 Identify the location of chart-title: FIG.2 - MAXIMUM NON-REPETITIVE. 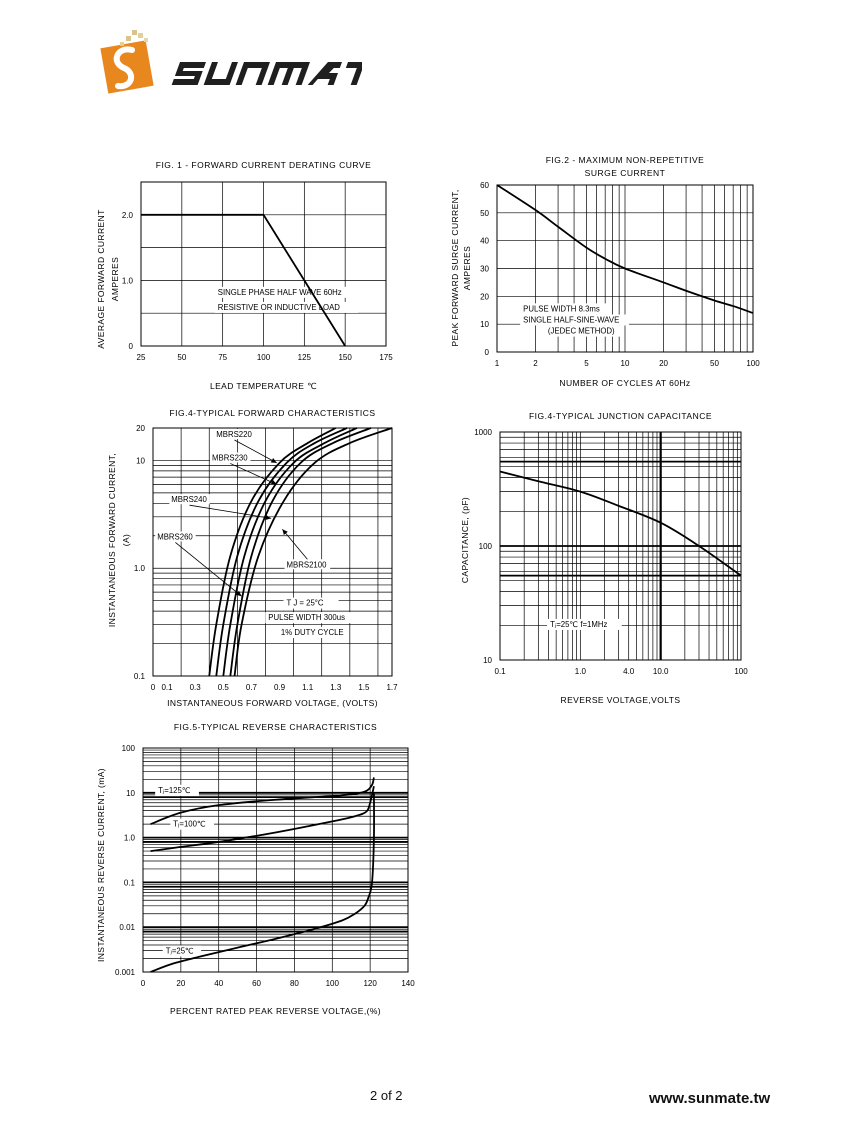
(625, 160).